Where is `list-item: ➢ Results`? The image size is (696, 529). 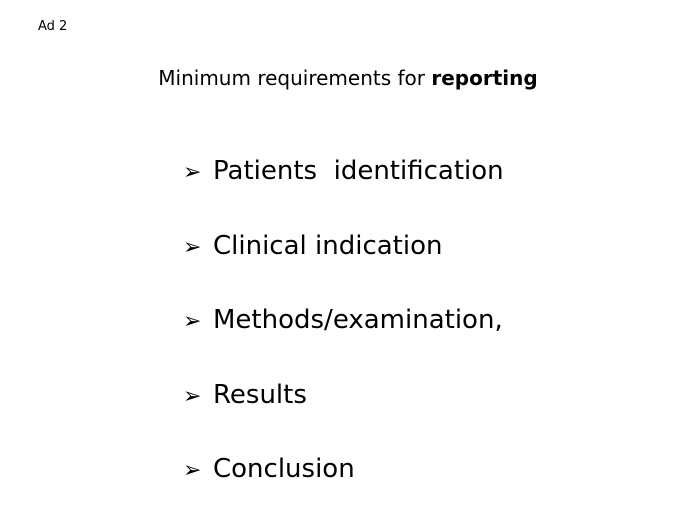
list-item: ➢ Results is located at coordinates (343, 417).